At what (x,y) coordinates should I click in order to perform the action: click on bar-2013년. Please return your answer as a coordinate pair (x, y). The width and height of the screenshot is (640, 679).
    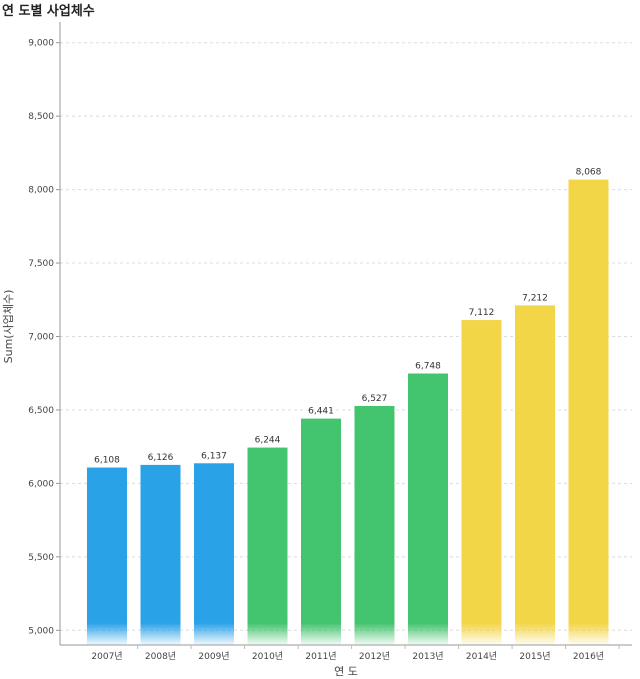
    Looking at the image, I should click on (428, 509).